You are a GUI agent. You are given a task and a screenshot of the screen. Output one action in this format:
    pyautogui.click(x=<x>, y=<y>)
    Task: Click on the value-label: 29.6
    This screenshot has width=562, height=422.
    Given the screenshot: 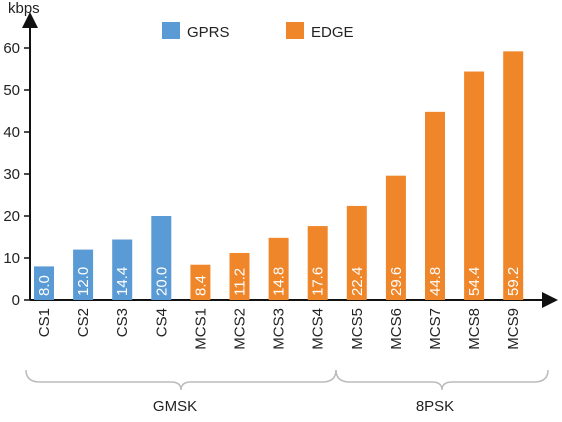 What is the action you would take?
    pyautogui.click(x=396, y=281)
    